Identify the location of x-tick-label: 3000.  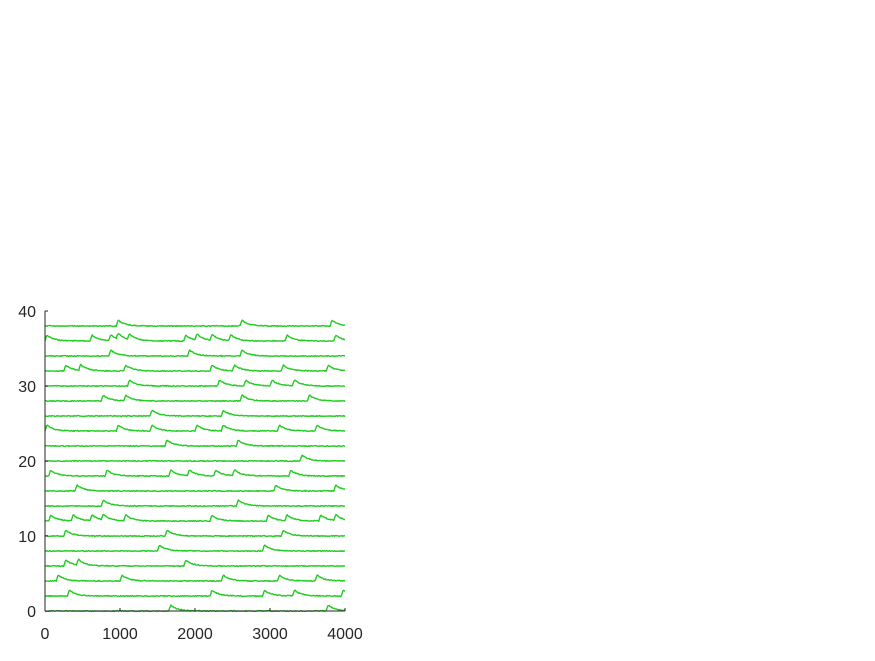
(270, 634).